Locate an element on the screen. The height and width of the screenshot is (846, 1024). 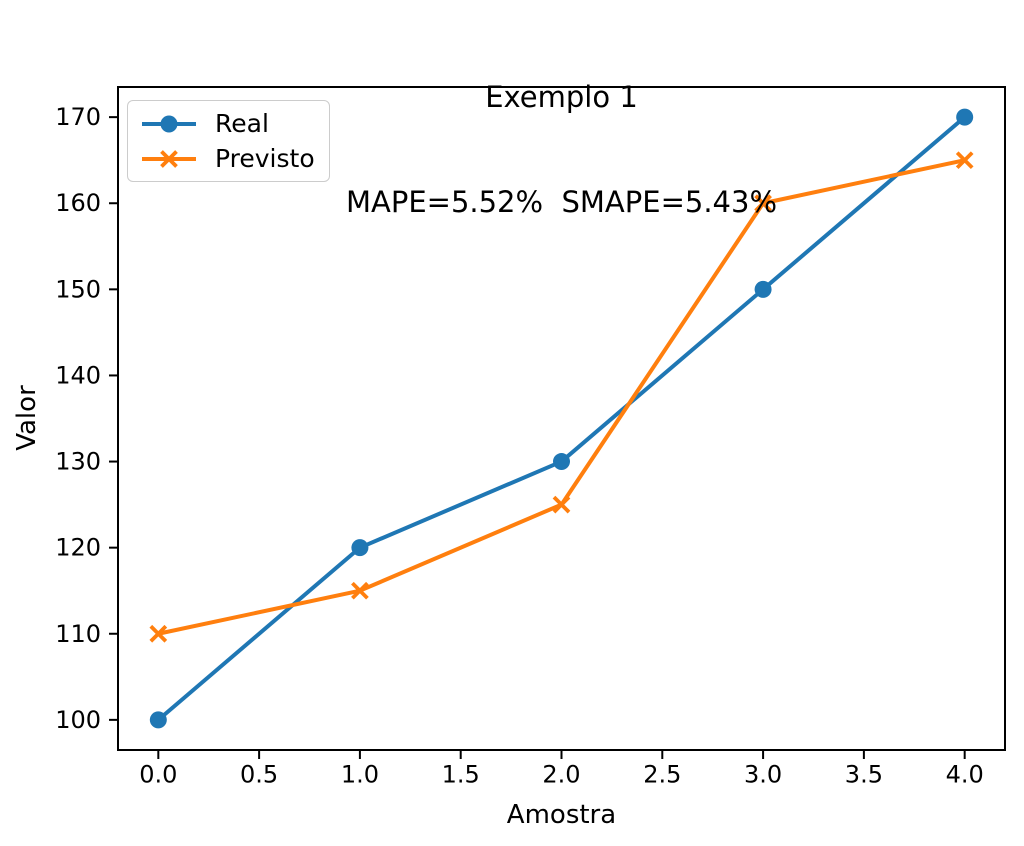
x-tick-label: 2.5 is located at coordinates (662, 775).